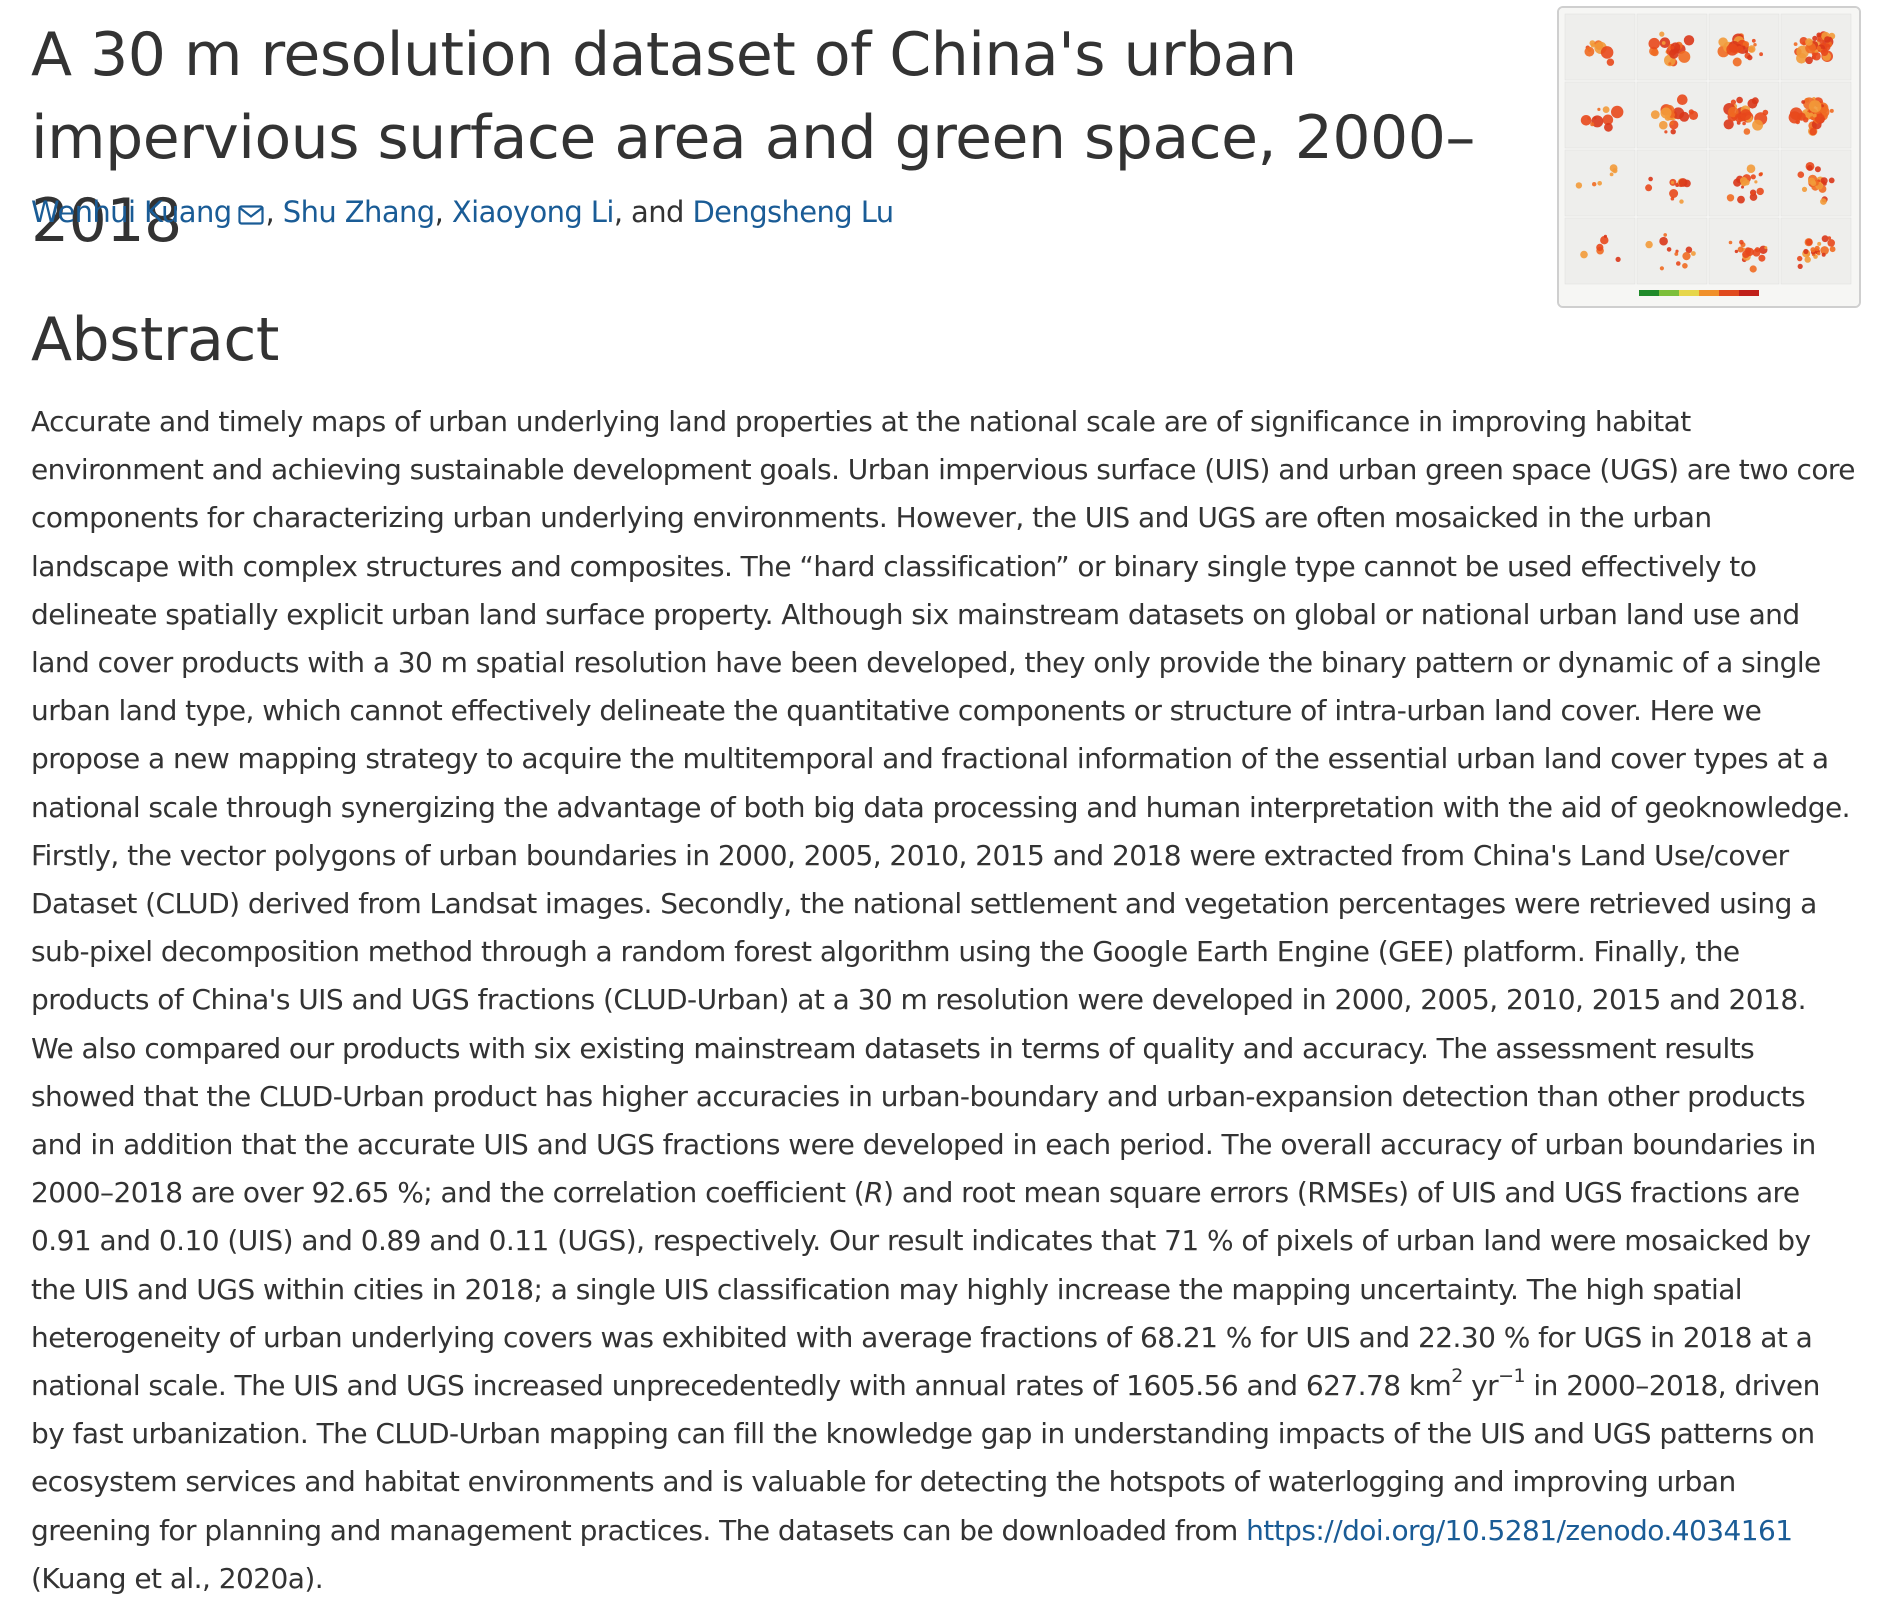 The width and height of the screenshot is (1877, 1603). I want to click on superscript: 2, so click(1457, 1376).